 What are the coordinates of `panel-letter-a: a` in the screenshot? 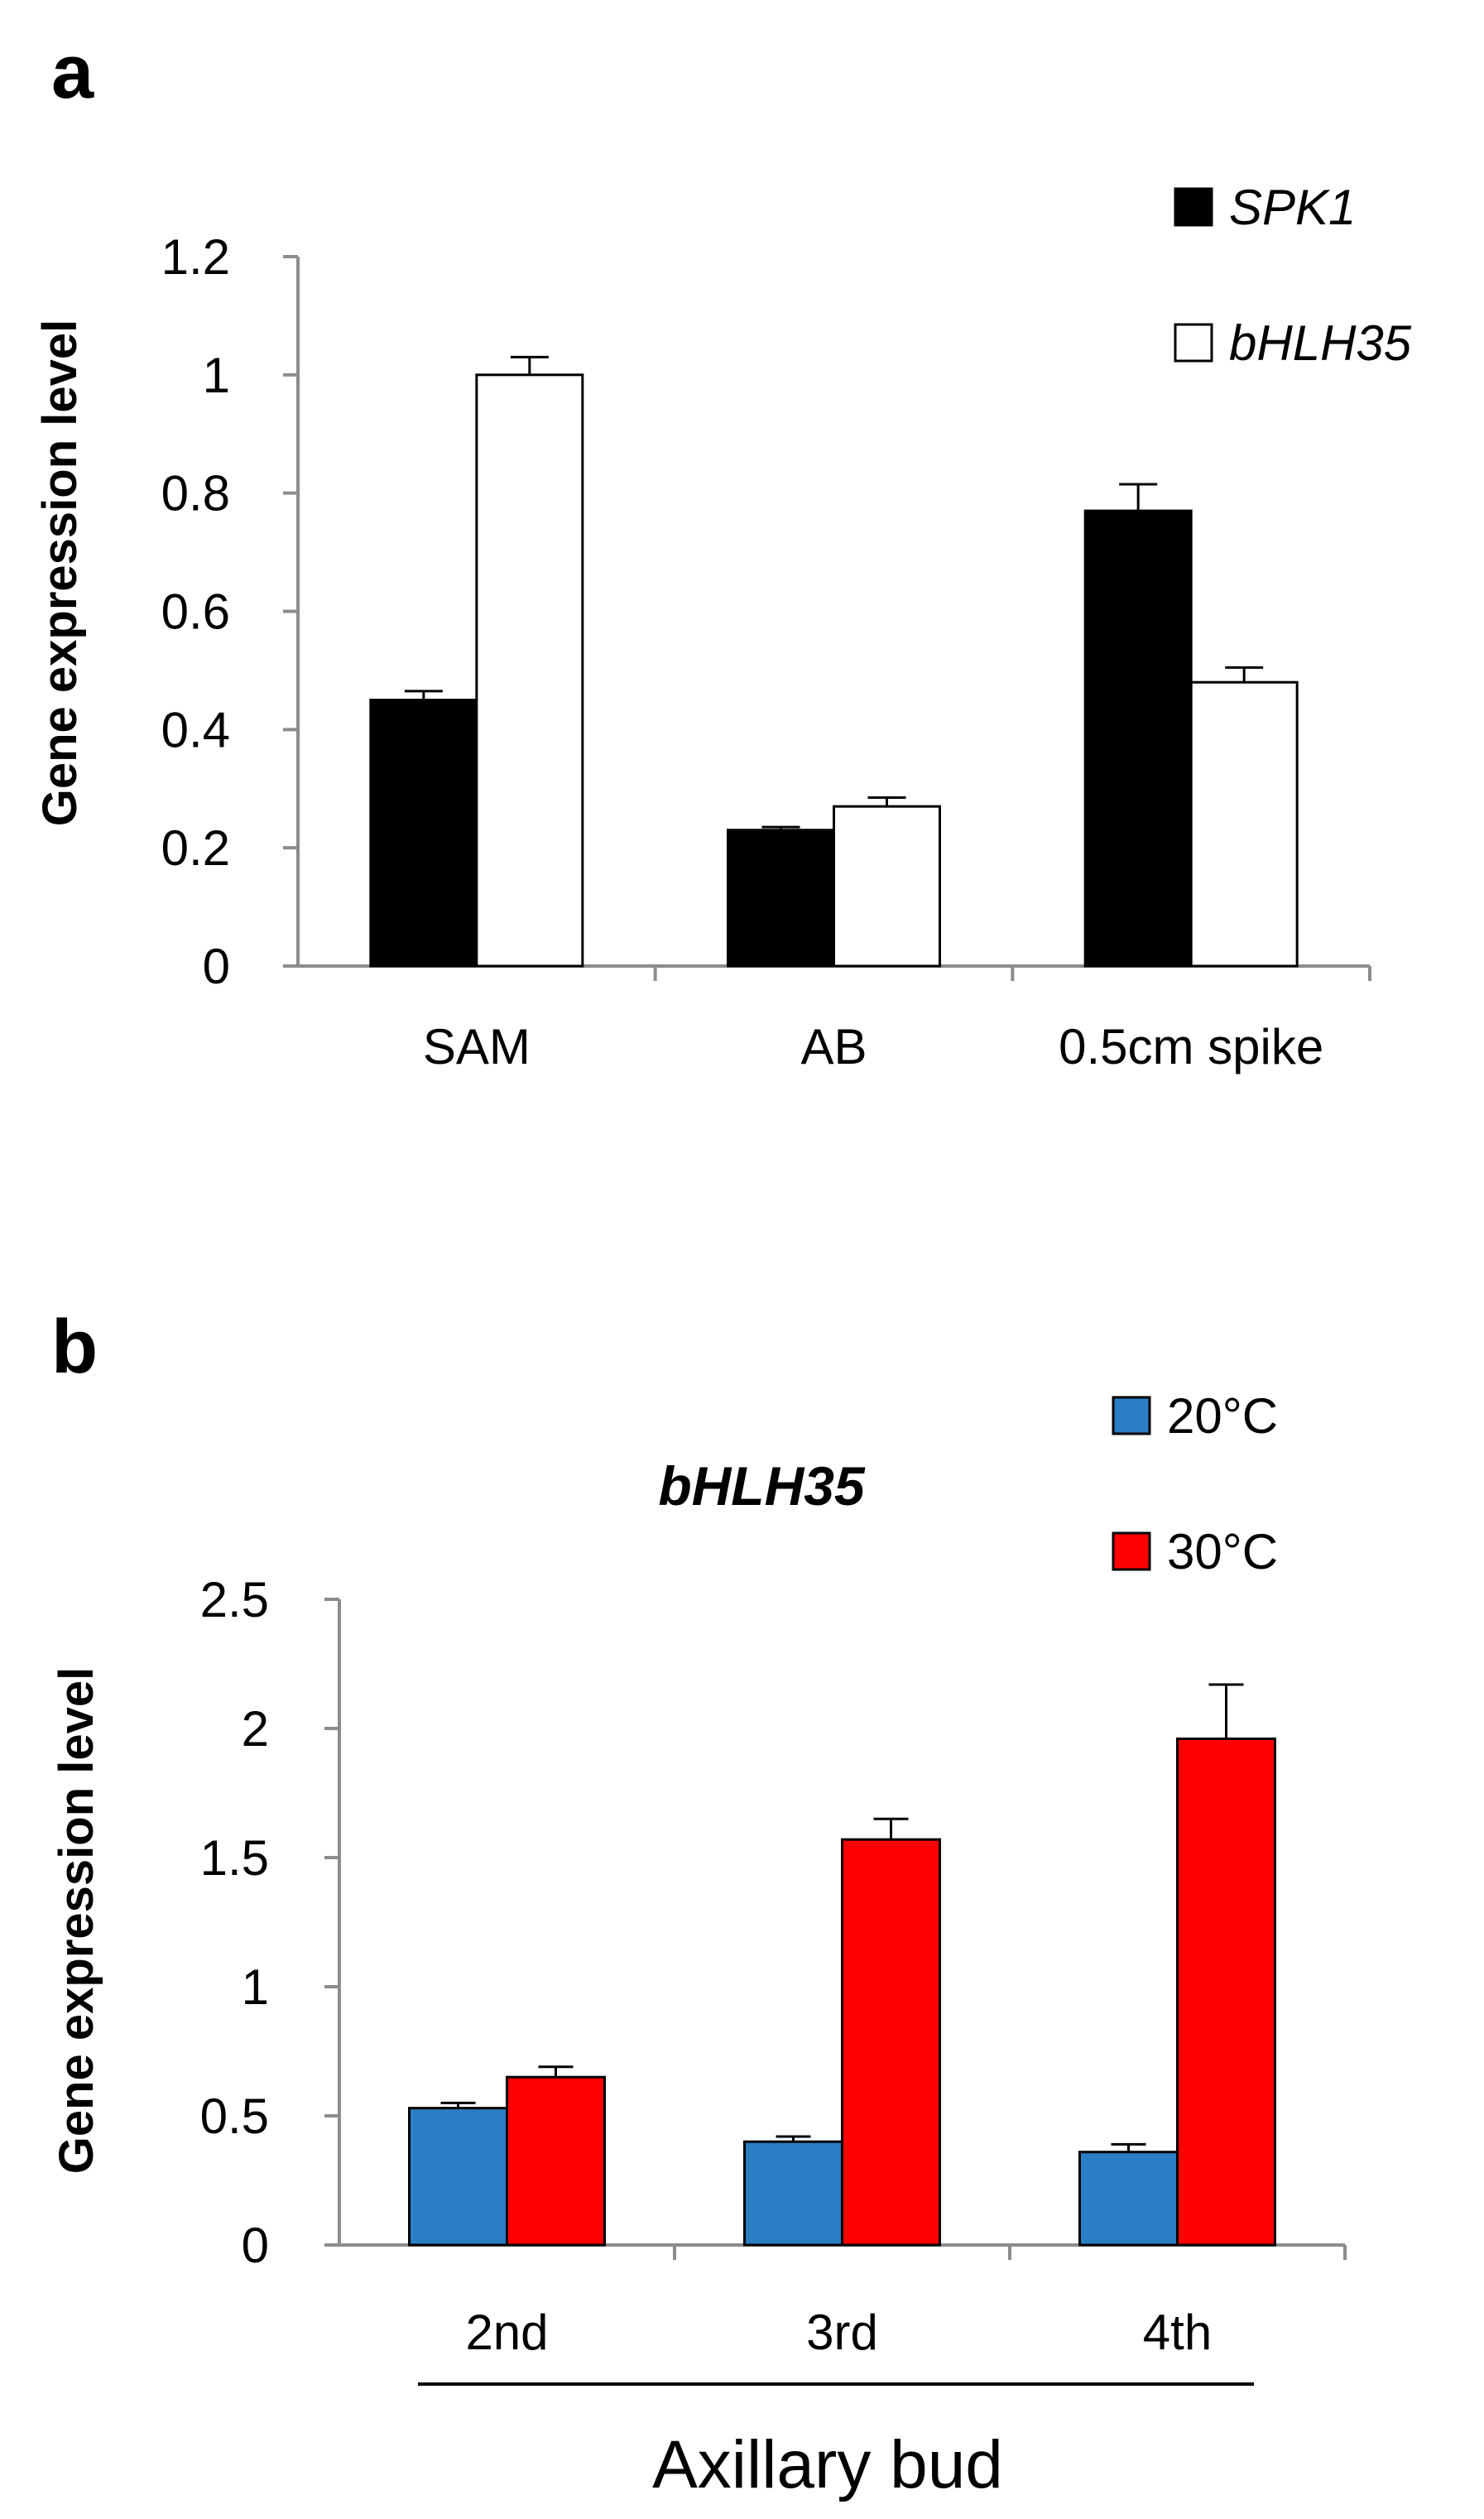 It's located at (72, 72).